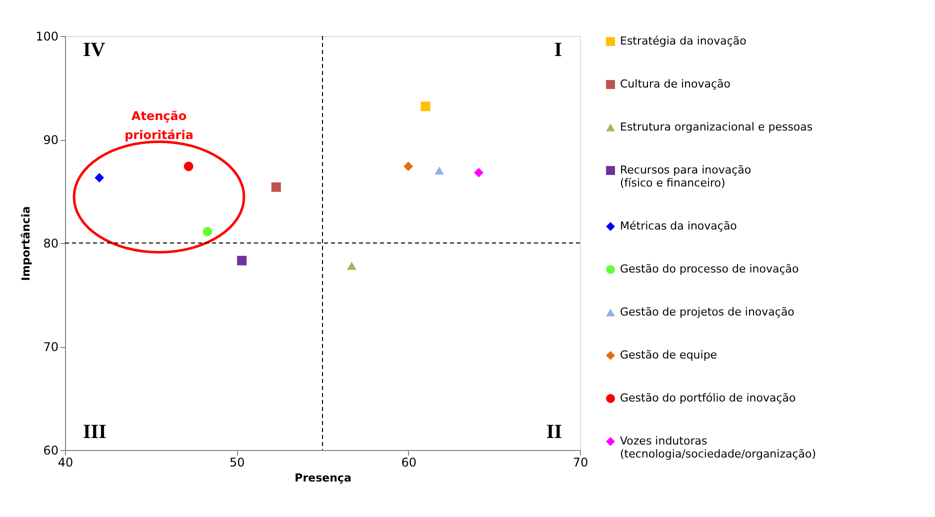 This screenshot has width=935, height=517. Describe the element at coordinates (50, 347) in the screenshot. I see `y-tick-label: 70` at that location.